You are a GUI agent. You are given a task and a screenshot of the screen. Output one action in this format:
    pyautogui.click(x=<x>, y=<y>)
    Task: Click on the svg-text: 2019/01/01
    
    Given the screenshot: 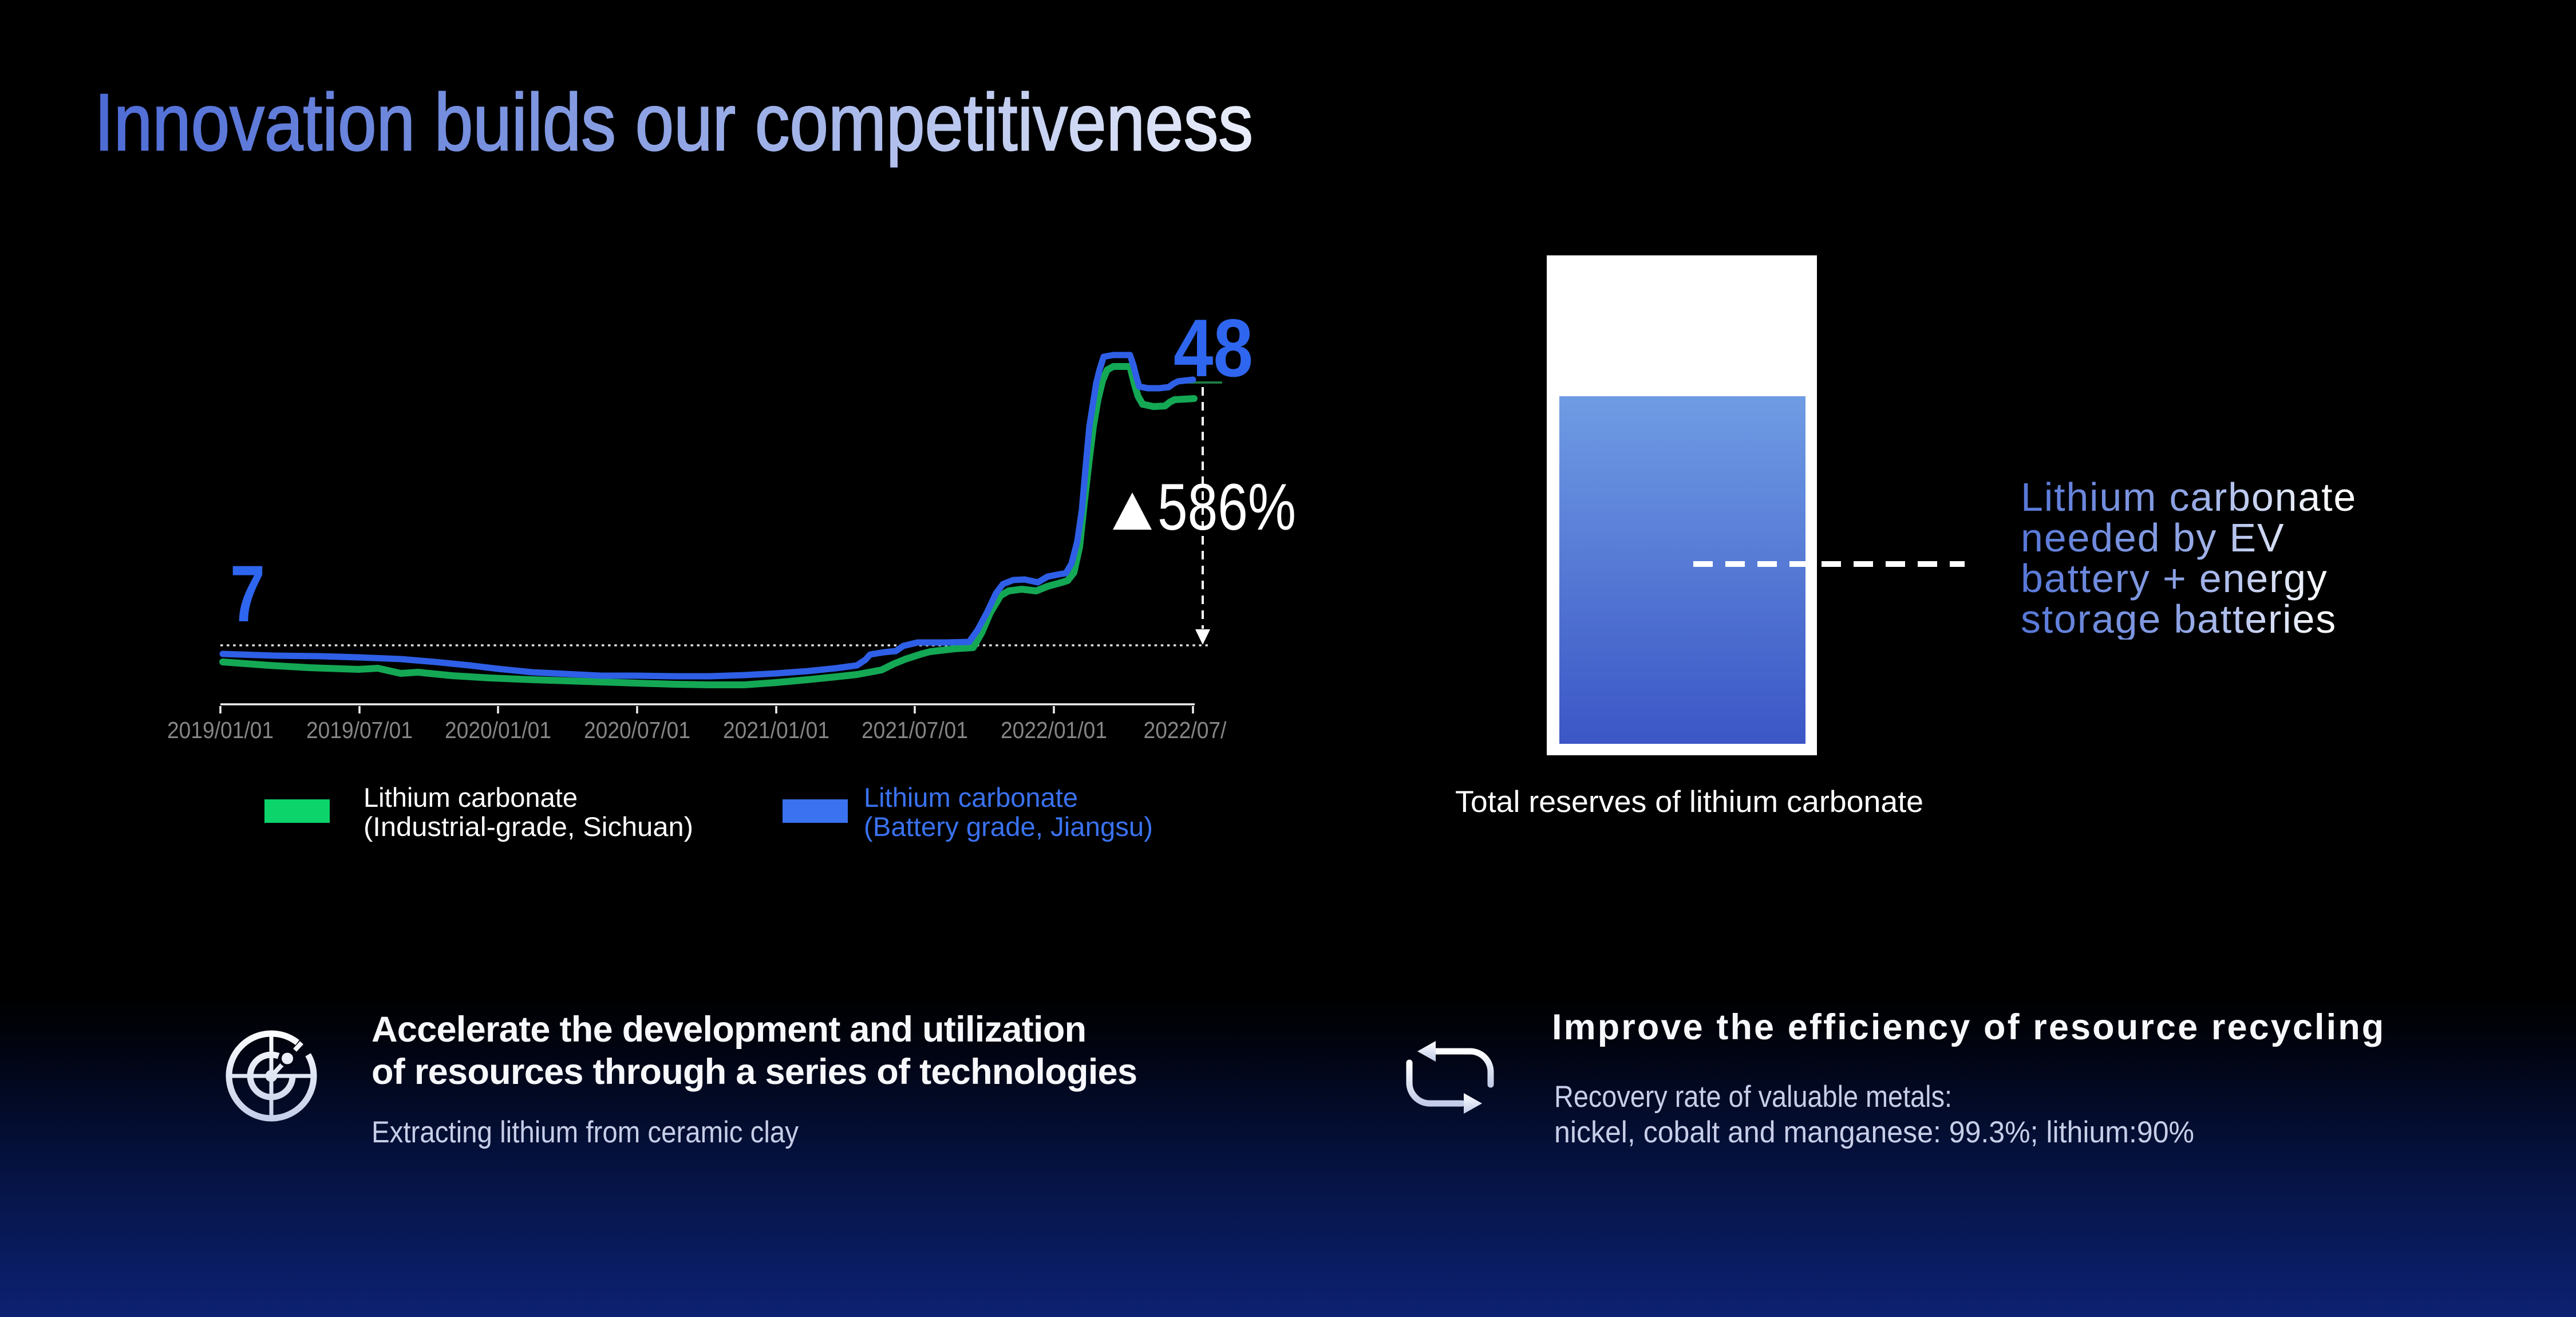 What is the action you would take?
    pyautogui.click(x=220, y=730)
    